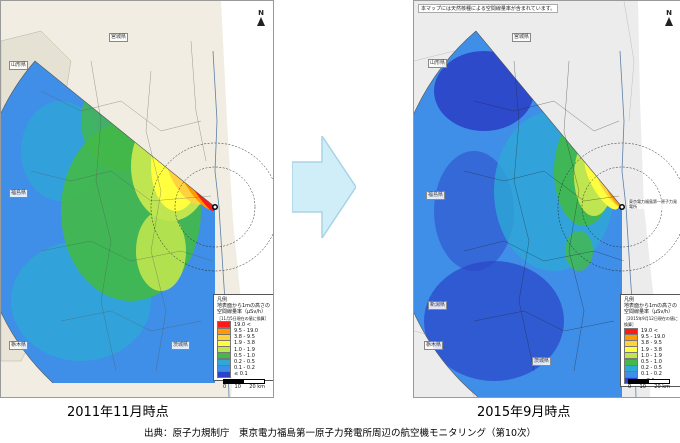  I want to click on label-tochigi: 栃木県, so click(19, 345).